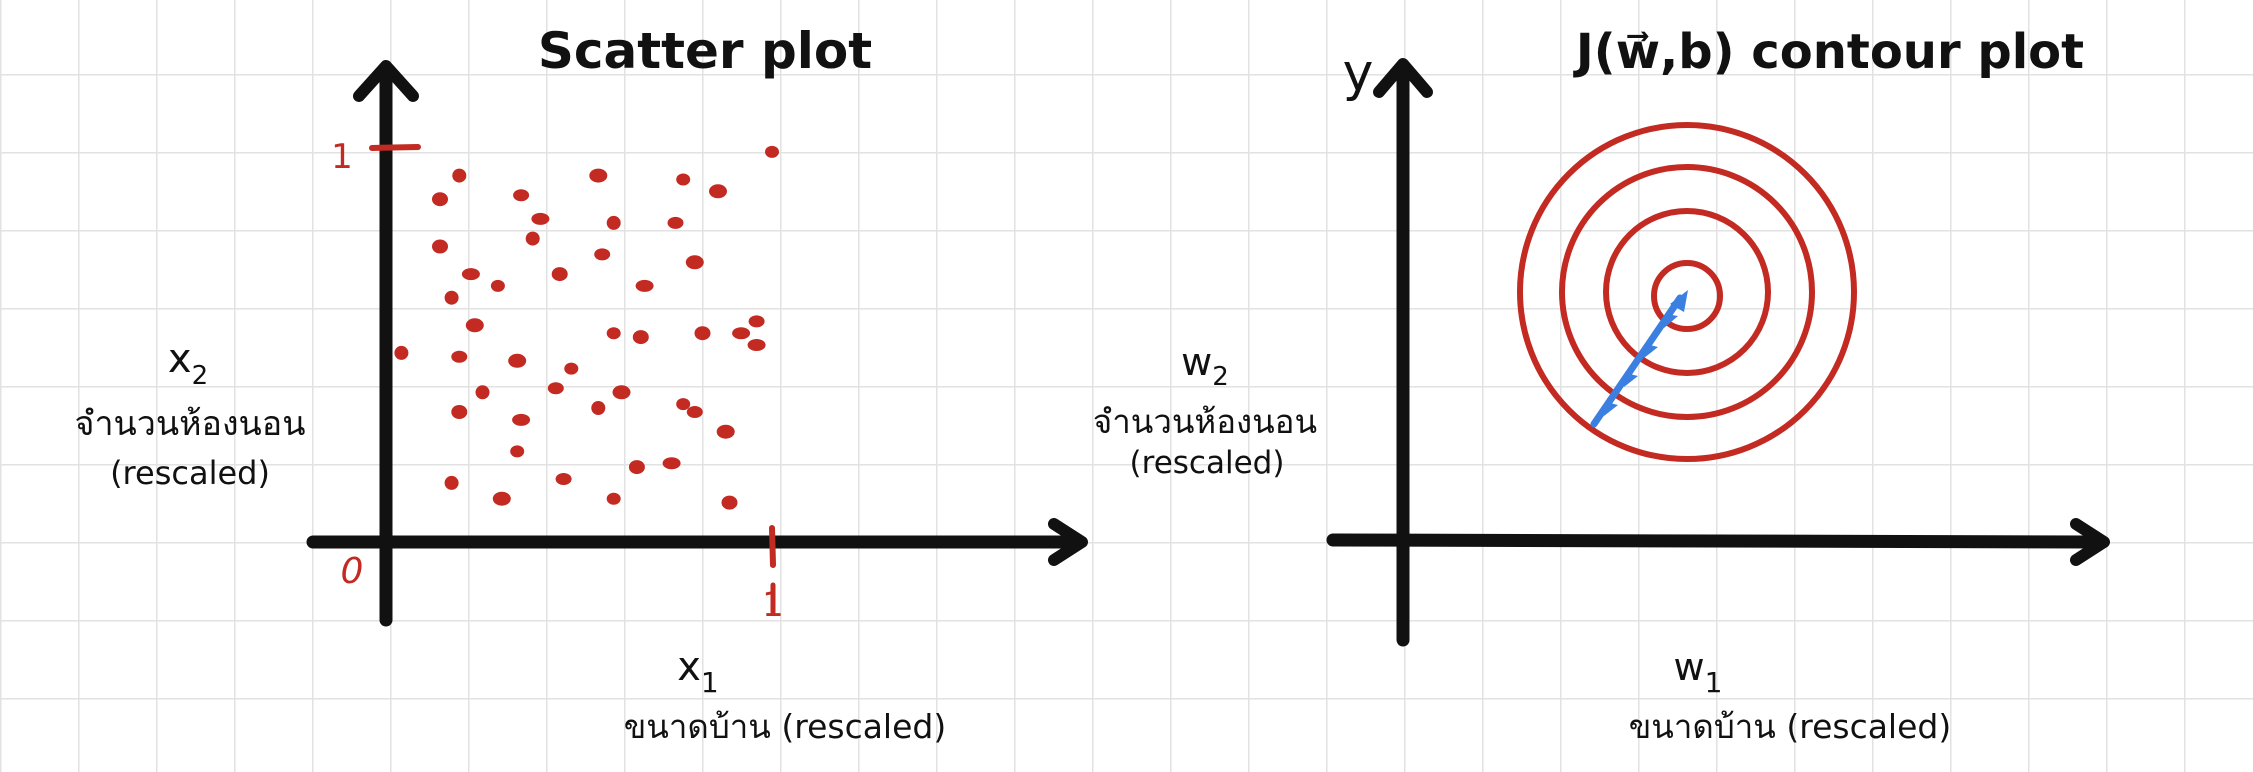 The height and width of the screenshot is (772, 2253). What do you see at coordinates (1205, 421) in the screenshot?
I see `contour-y-desc-line1: จำนวนห้องนอน` at bounding box center [1205, 421].